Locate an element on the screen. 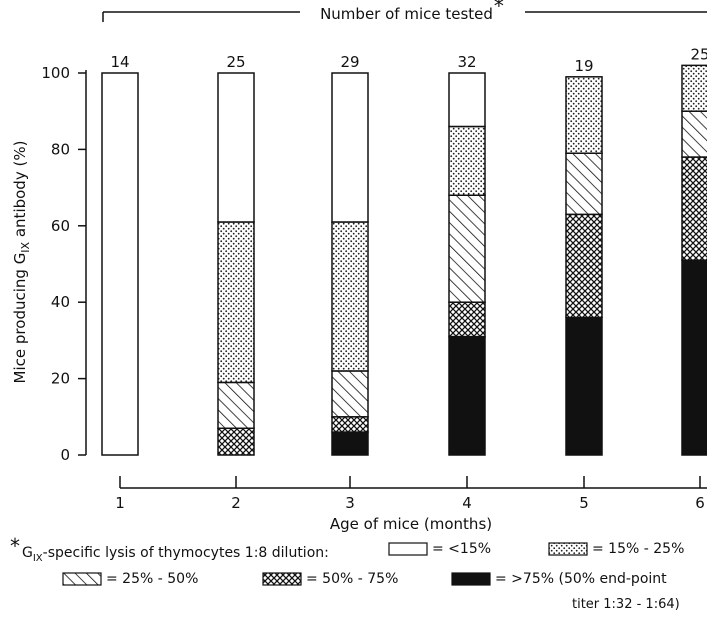 The width and height of the screenshot is (707, 617). count-label: 29 is located at coordinates (349, 62).